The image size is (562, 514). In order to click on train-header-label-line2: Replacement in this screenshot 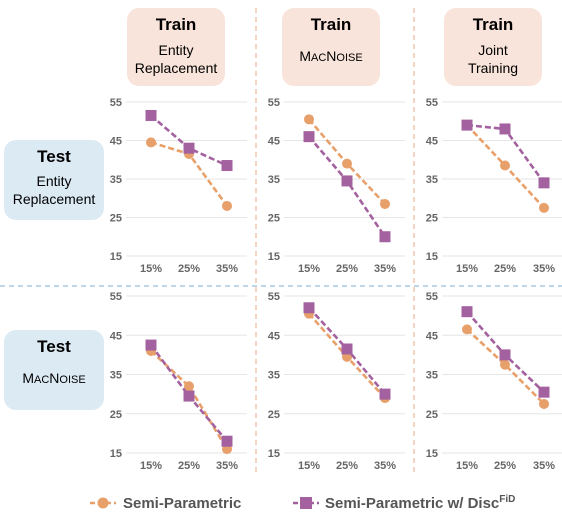, I will do `click(176, 68)`.